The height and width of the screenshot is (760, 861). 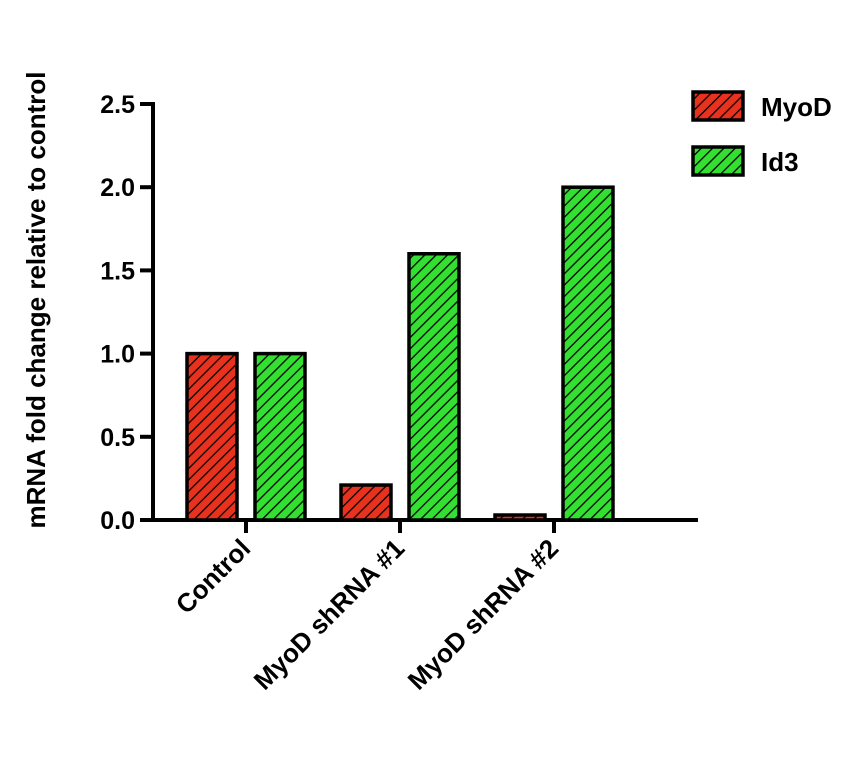 I want to click on legend-swatch-myod, so click(x=718, y=106).